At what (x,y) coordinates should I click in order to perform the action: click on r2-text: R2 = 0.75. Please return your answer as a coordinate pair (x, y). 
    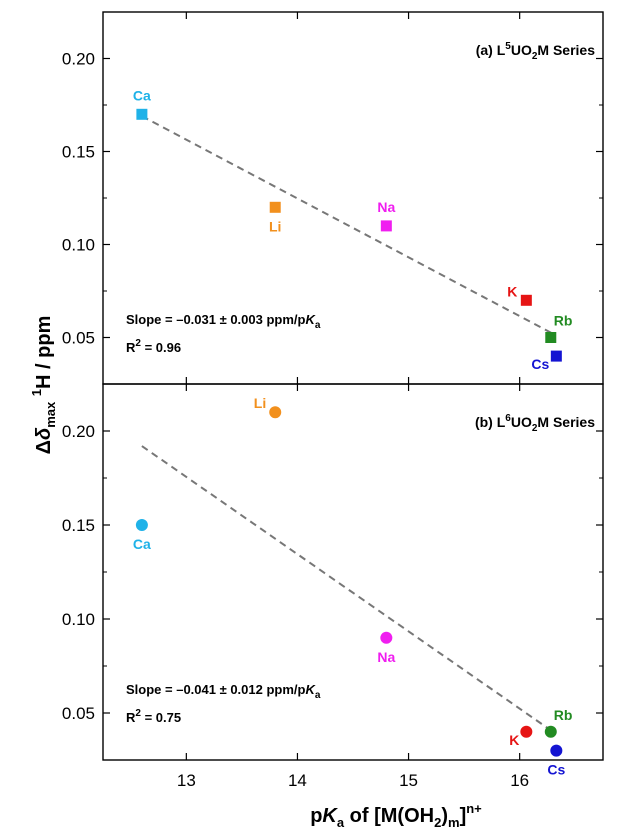
    Looking at the image, I should click on (153, 716).